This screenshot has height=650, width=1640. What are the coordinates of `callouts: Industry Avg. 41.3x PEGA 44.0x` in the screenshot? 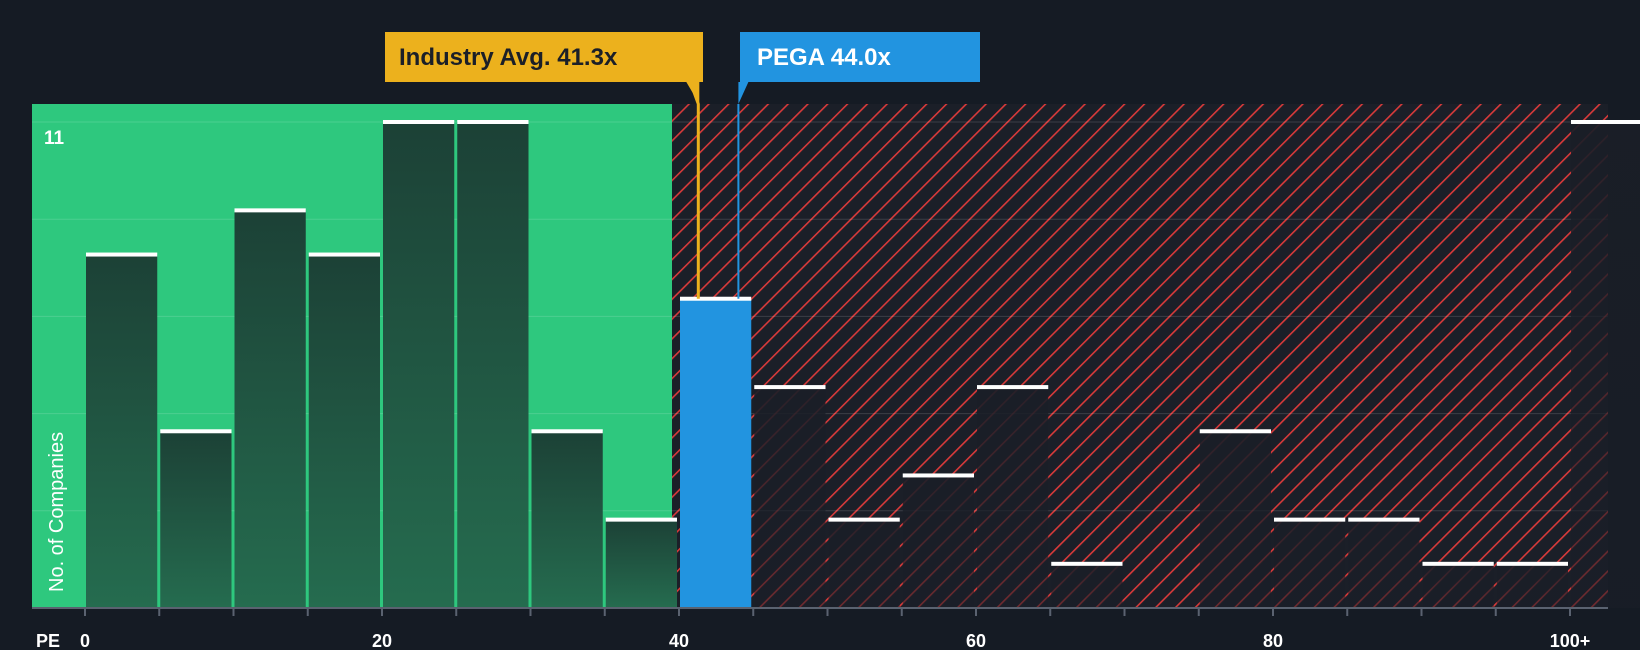 It's located at (682, 165).